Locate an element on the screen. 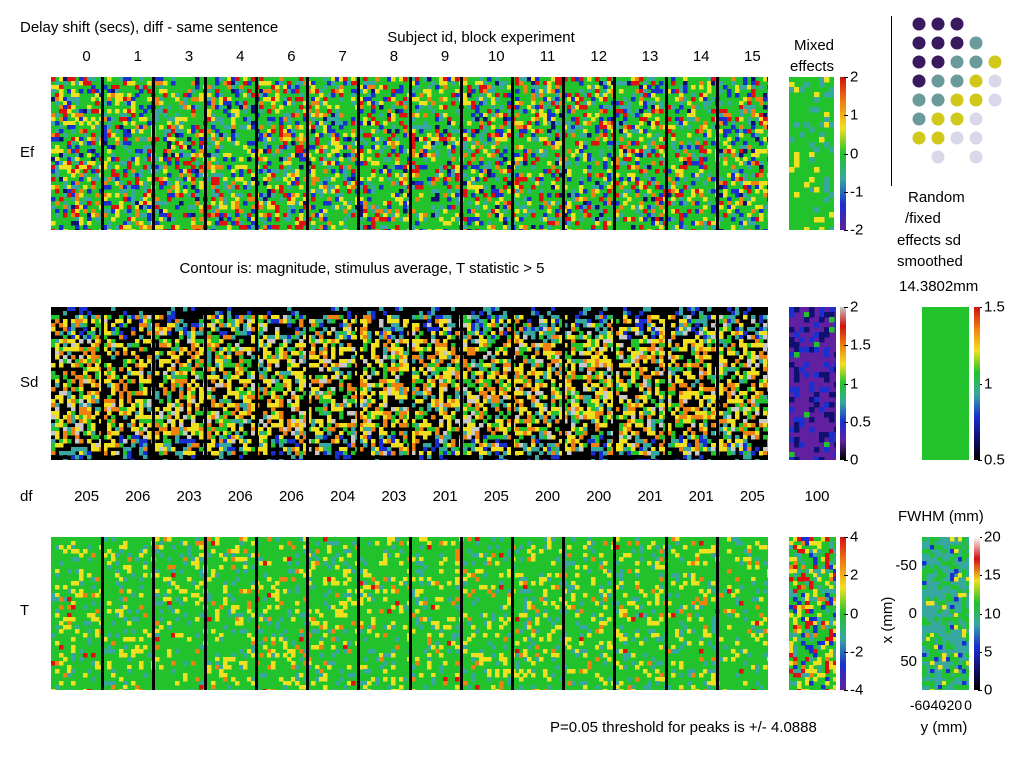  t-colorbar-tick-label: 2 is located at coordinates (854, 575).